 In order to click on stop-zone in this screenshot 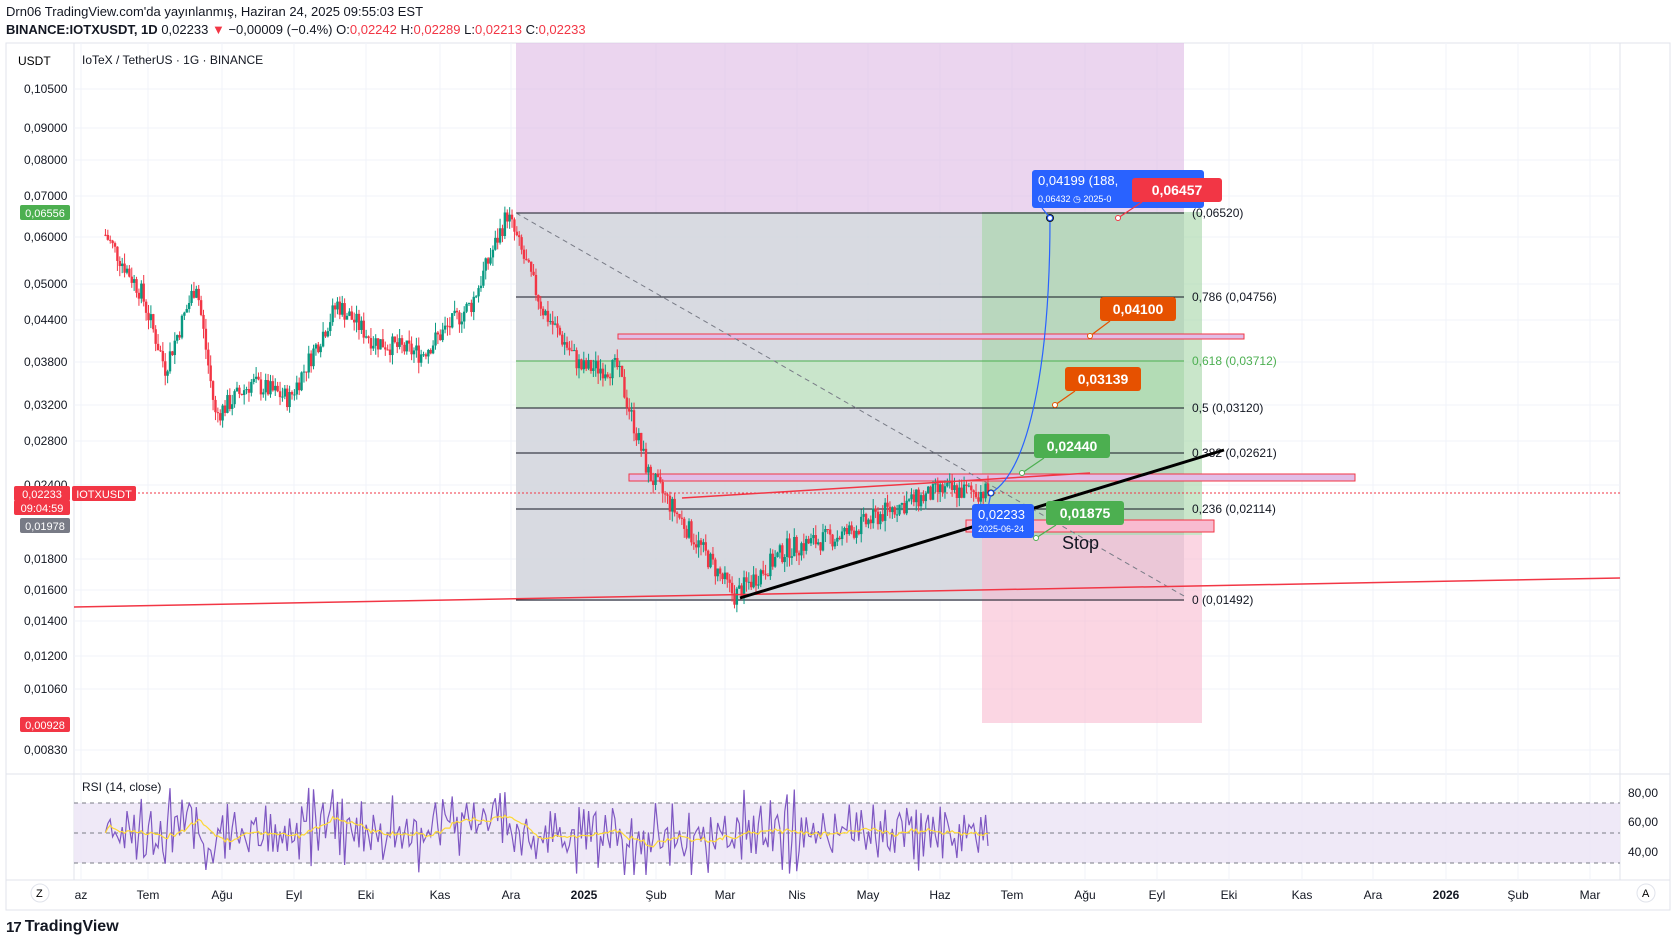, I will do `click(1092, 629)`.